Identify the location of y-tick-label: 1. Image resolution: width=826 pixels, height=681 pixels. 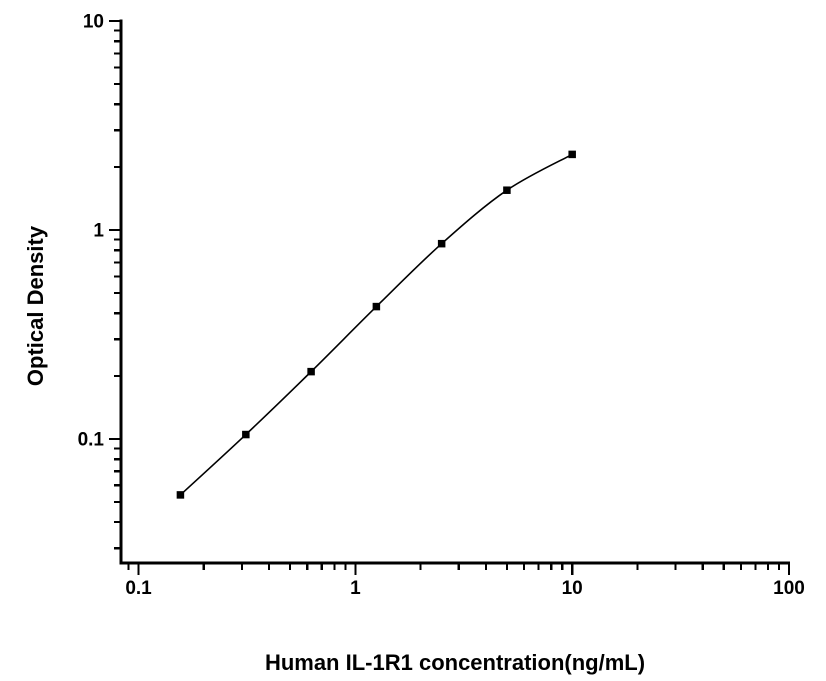
(98, 230).